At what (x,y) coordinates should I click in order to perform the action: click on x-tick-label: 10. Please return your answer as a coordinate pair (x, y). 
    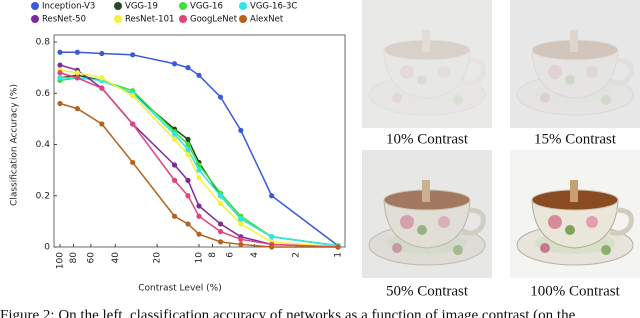
    Looking at the image, I should click on (200, 258).